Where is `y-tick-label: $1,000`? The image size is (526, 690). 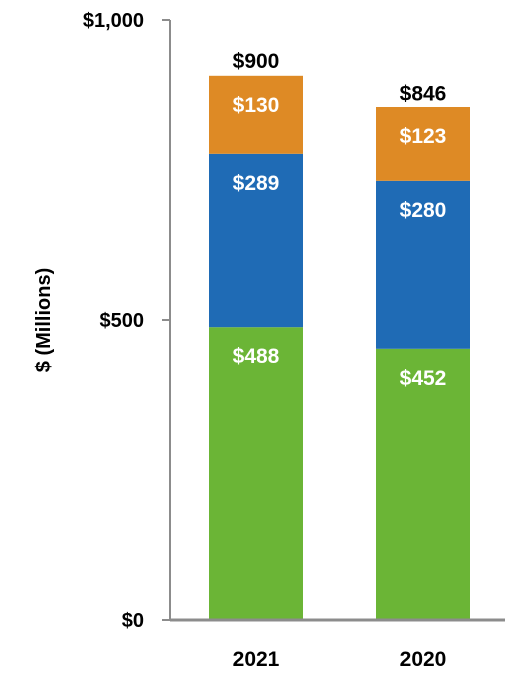 y-tick-label: $1,000 is located at coordinates (113, 21).